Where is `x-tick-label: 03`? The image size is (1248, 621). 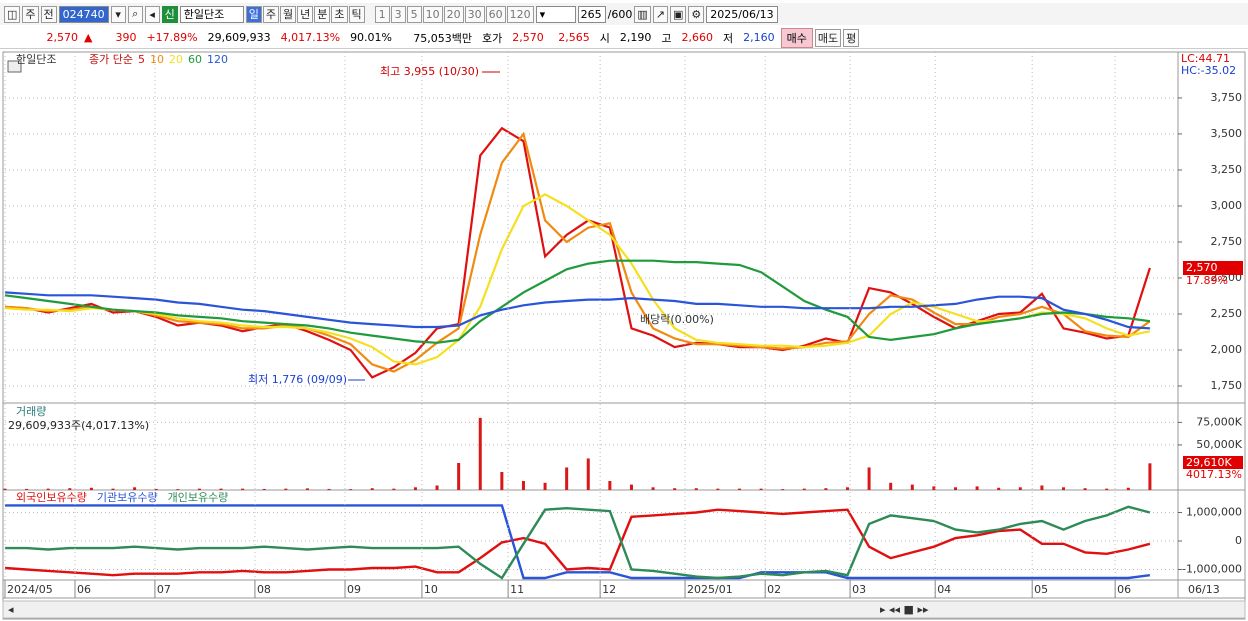 x-tick-label: 03 is located at coordinates (859, 589).